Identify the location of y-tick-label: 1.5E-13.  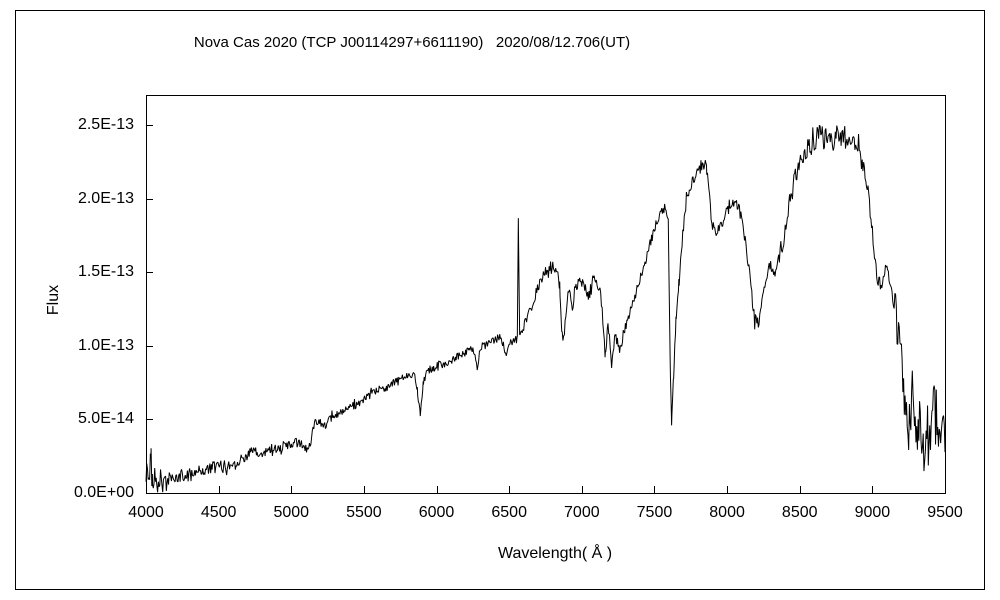
(105, 272).